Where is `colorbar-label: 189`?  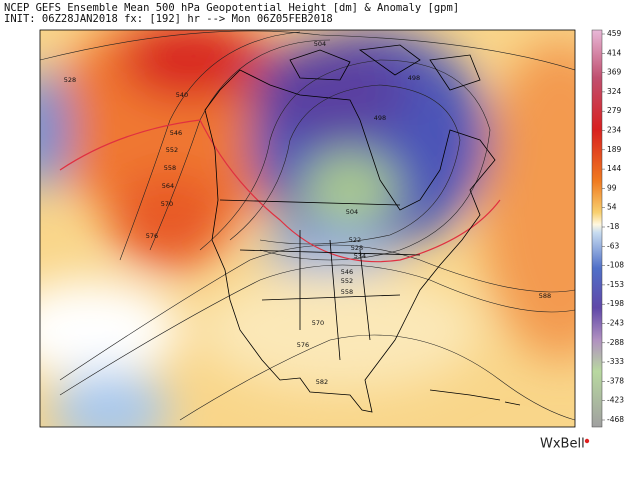
colorbar-label: 189 is located at coordinates (614, 149).